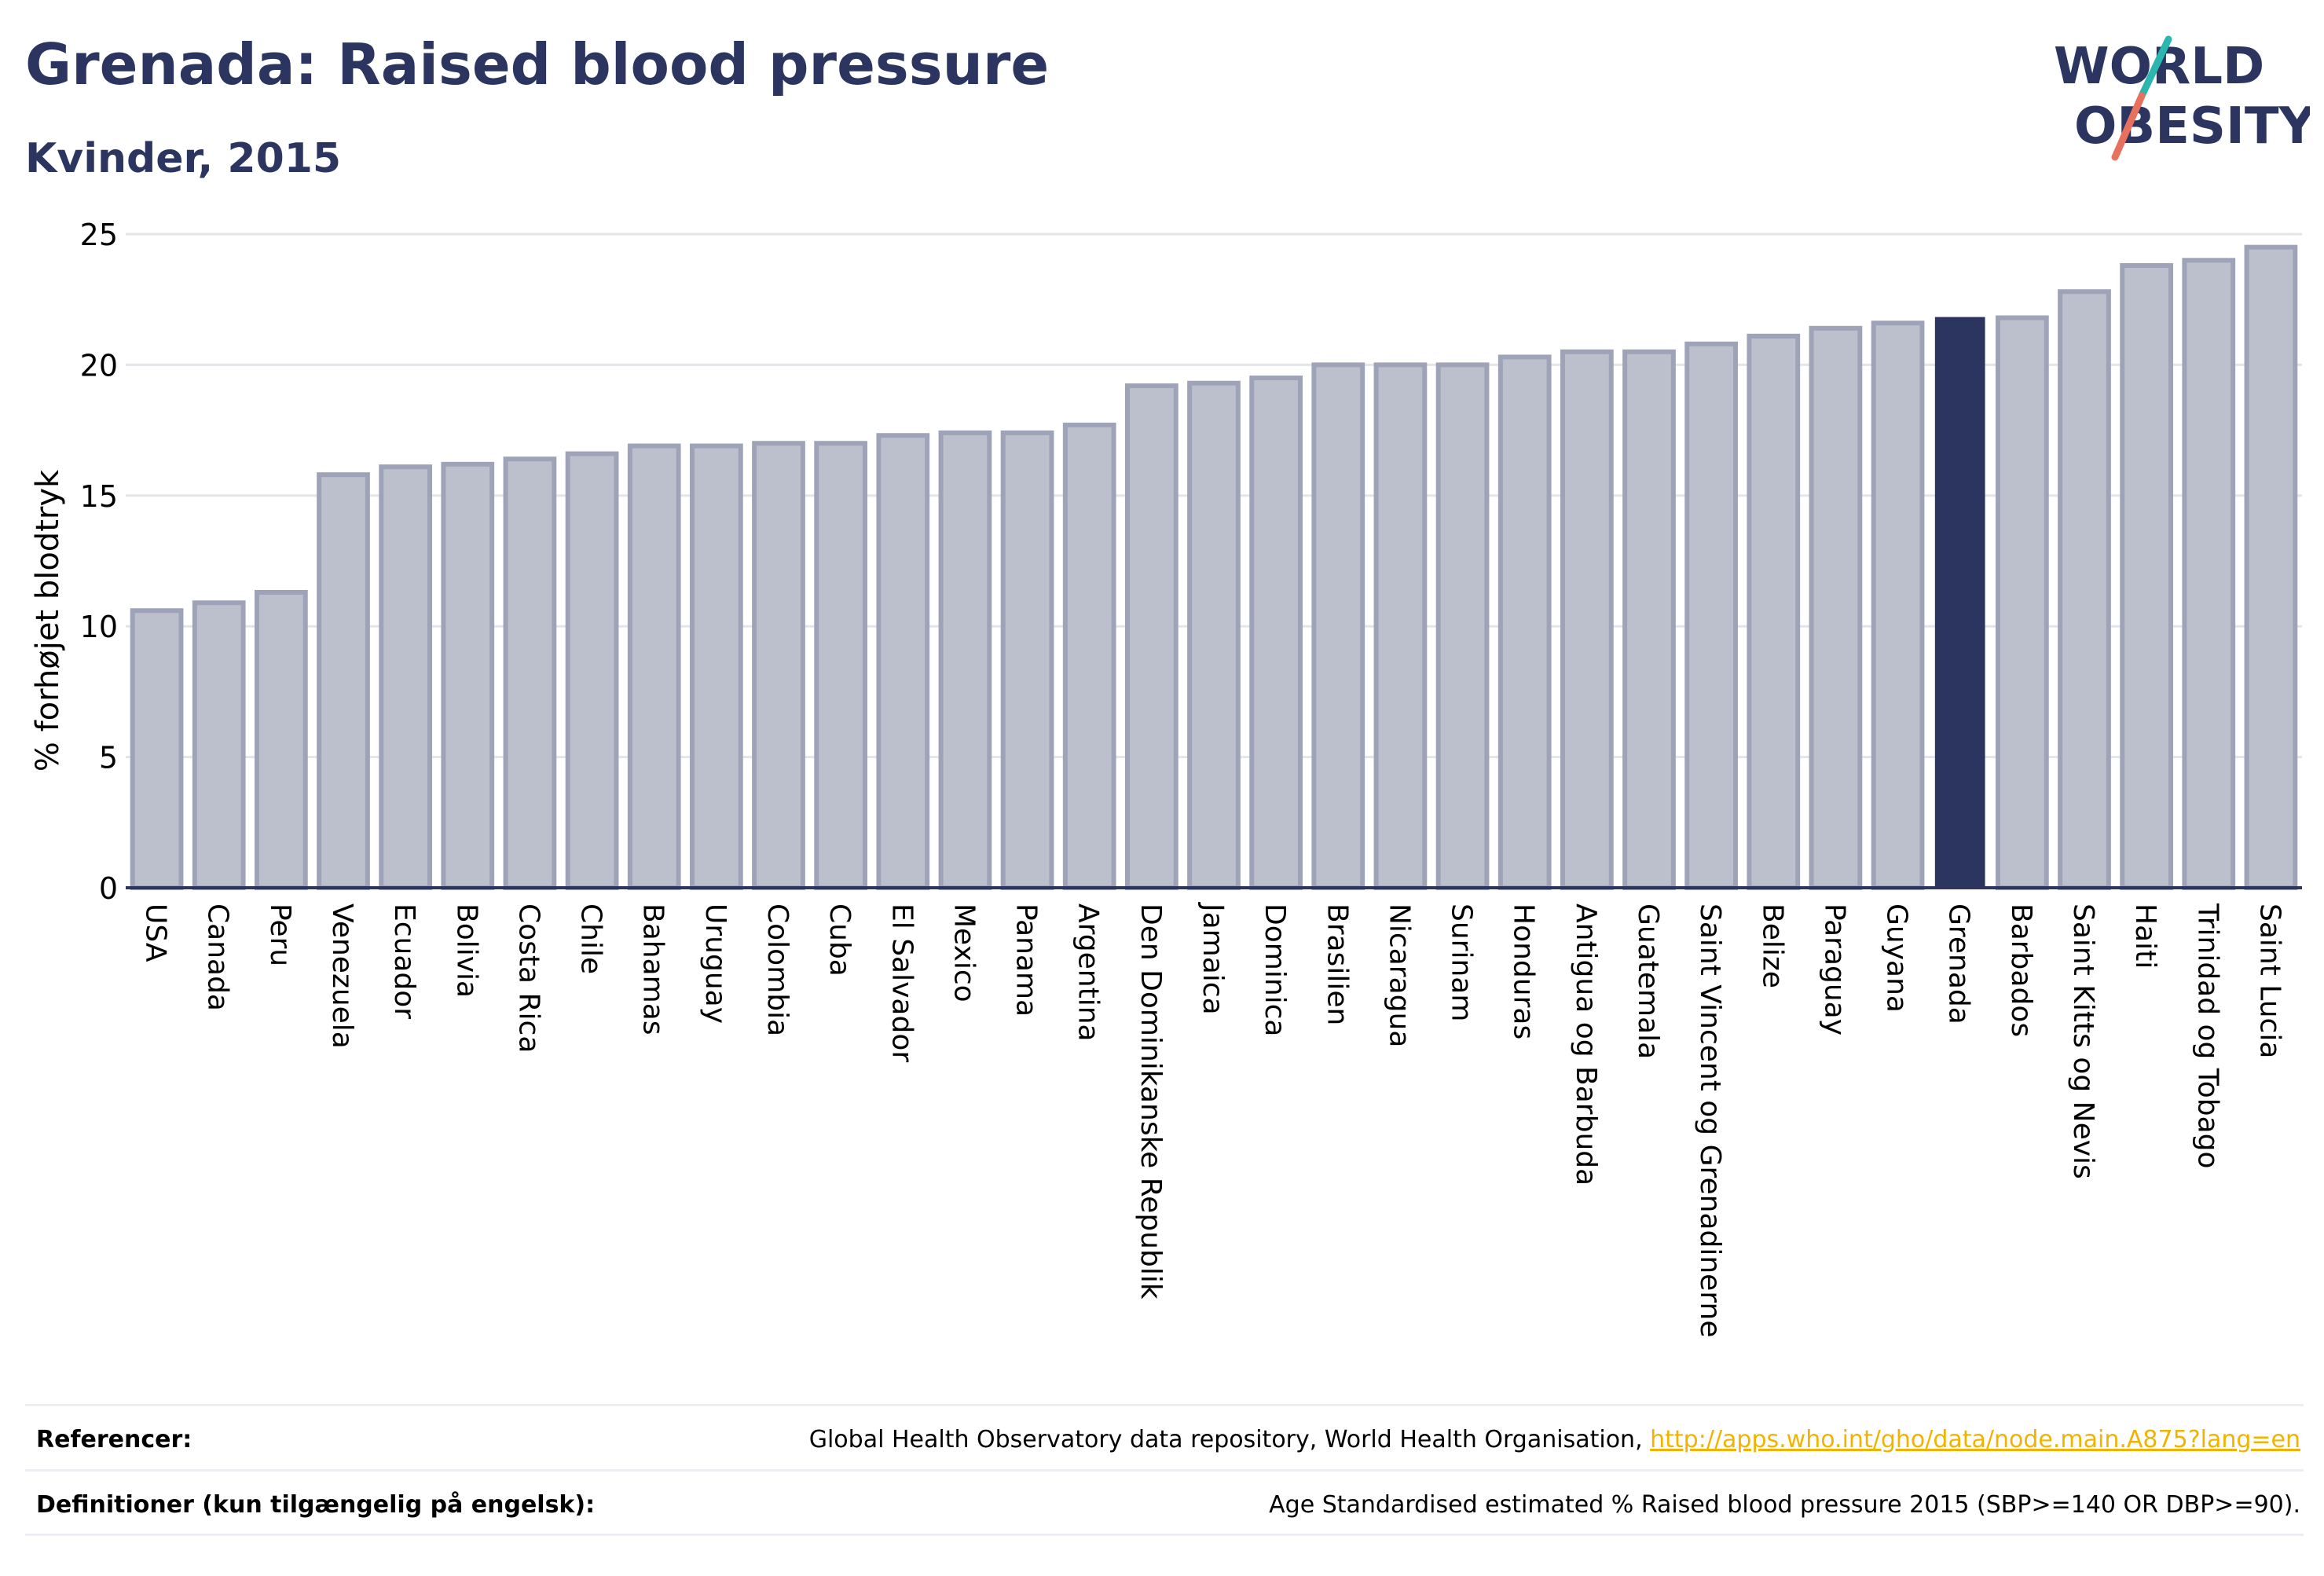 This screenshot has width=2324, height=1576. What do you see at coordinates (2083, 1041) in the screenshot?
I see `x-tick-label: Saint Kitts og Nevis` at bounding box center [2083, 1041].